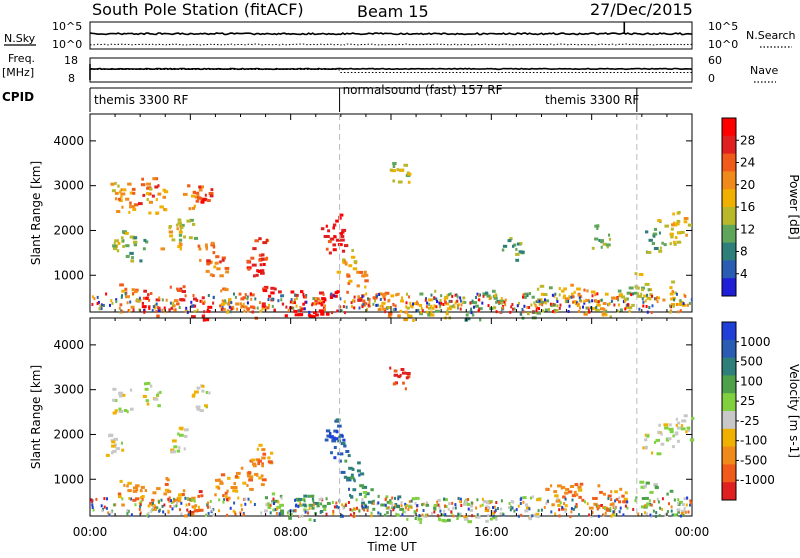 This screenshot has width=800, height=558. Describe the element at coordinates (36, 417) in the screenshot. I see `y-axis-title: Slant Range [km]` at that location.